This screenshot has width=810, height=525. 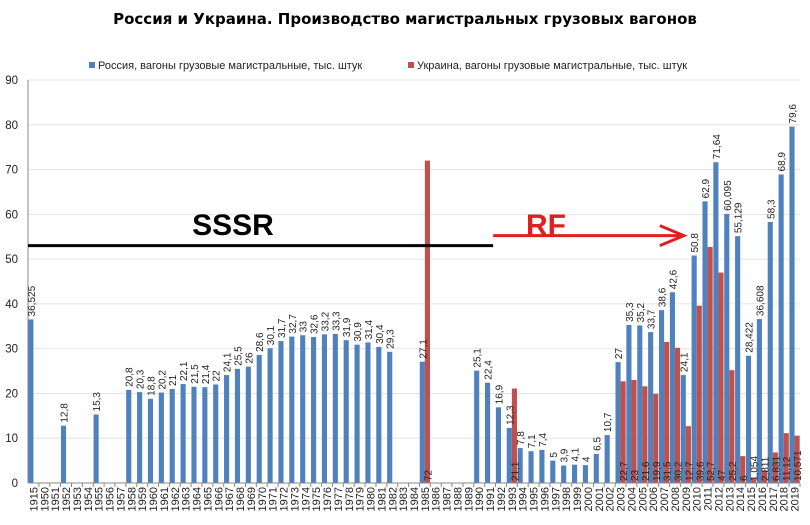 What do you see at coordinates (716, 322) in the screenshot?
I see `bar-russia-2012` at bounding box center [716, 322].